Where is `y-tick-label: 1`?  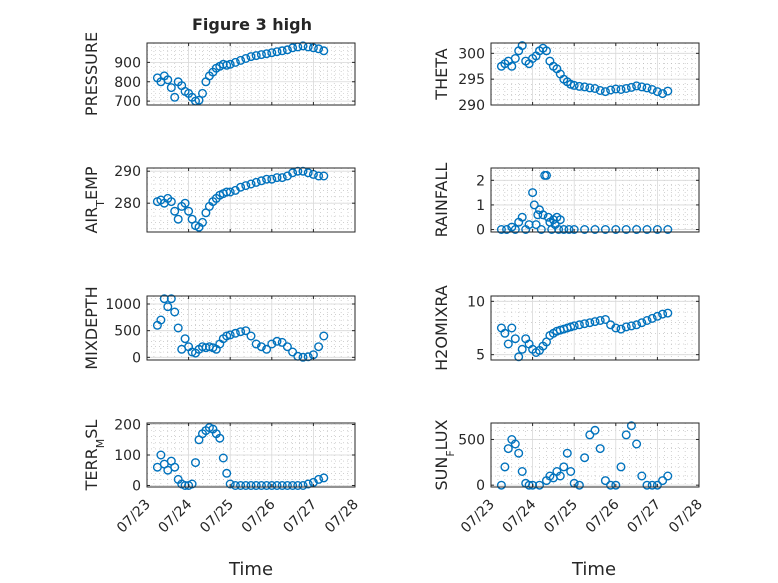 y-tick-label: 1 is located at coordinates (480, 206).